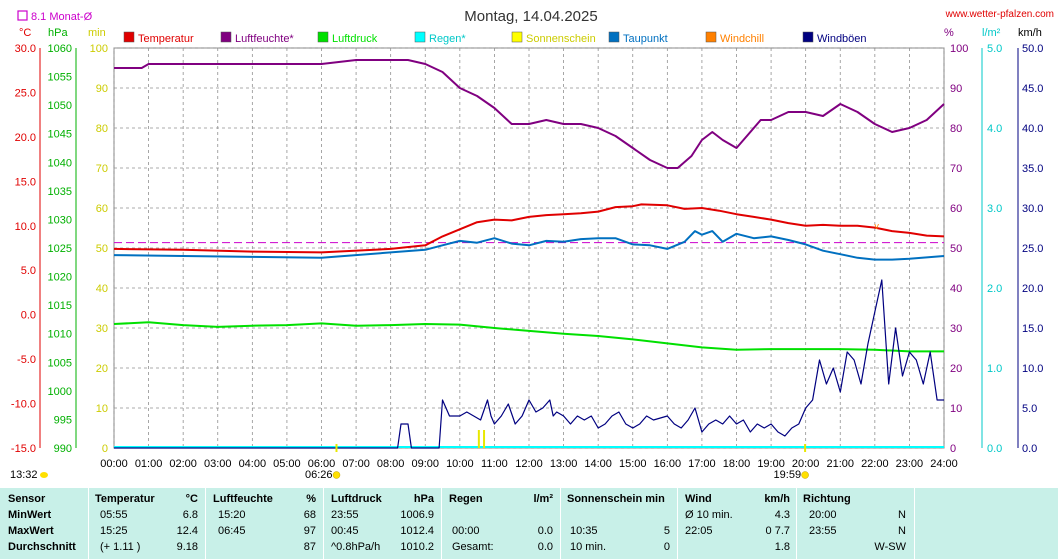  What do you see at coordinates (991, 33) in the screenshot?
I see `unit-rain: l/m²` at bounding box center [991, 33].